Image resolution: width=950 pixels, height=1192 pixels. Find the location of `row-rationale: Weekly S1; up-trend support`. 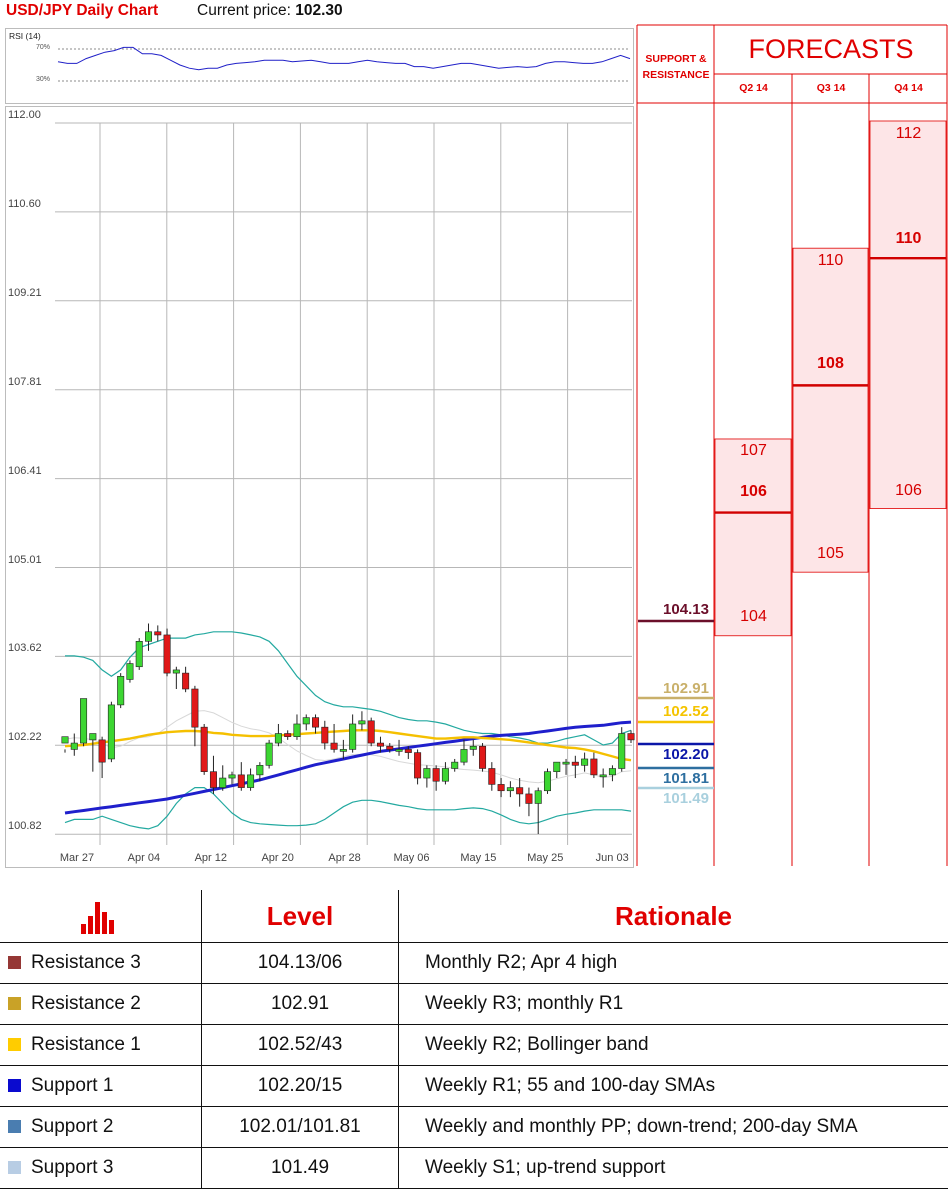

row-rationale: Weekly S1; up-trend support is located at coordinates (673, 1168).